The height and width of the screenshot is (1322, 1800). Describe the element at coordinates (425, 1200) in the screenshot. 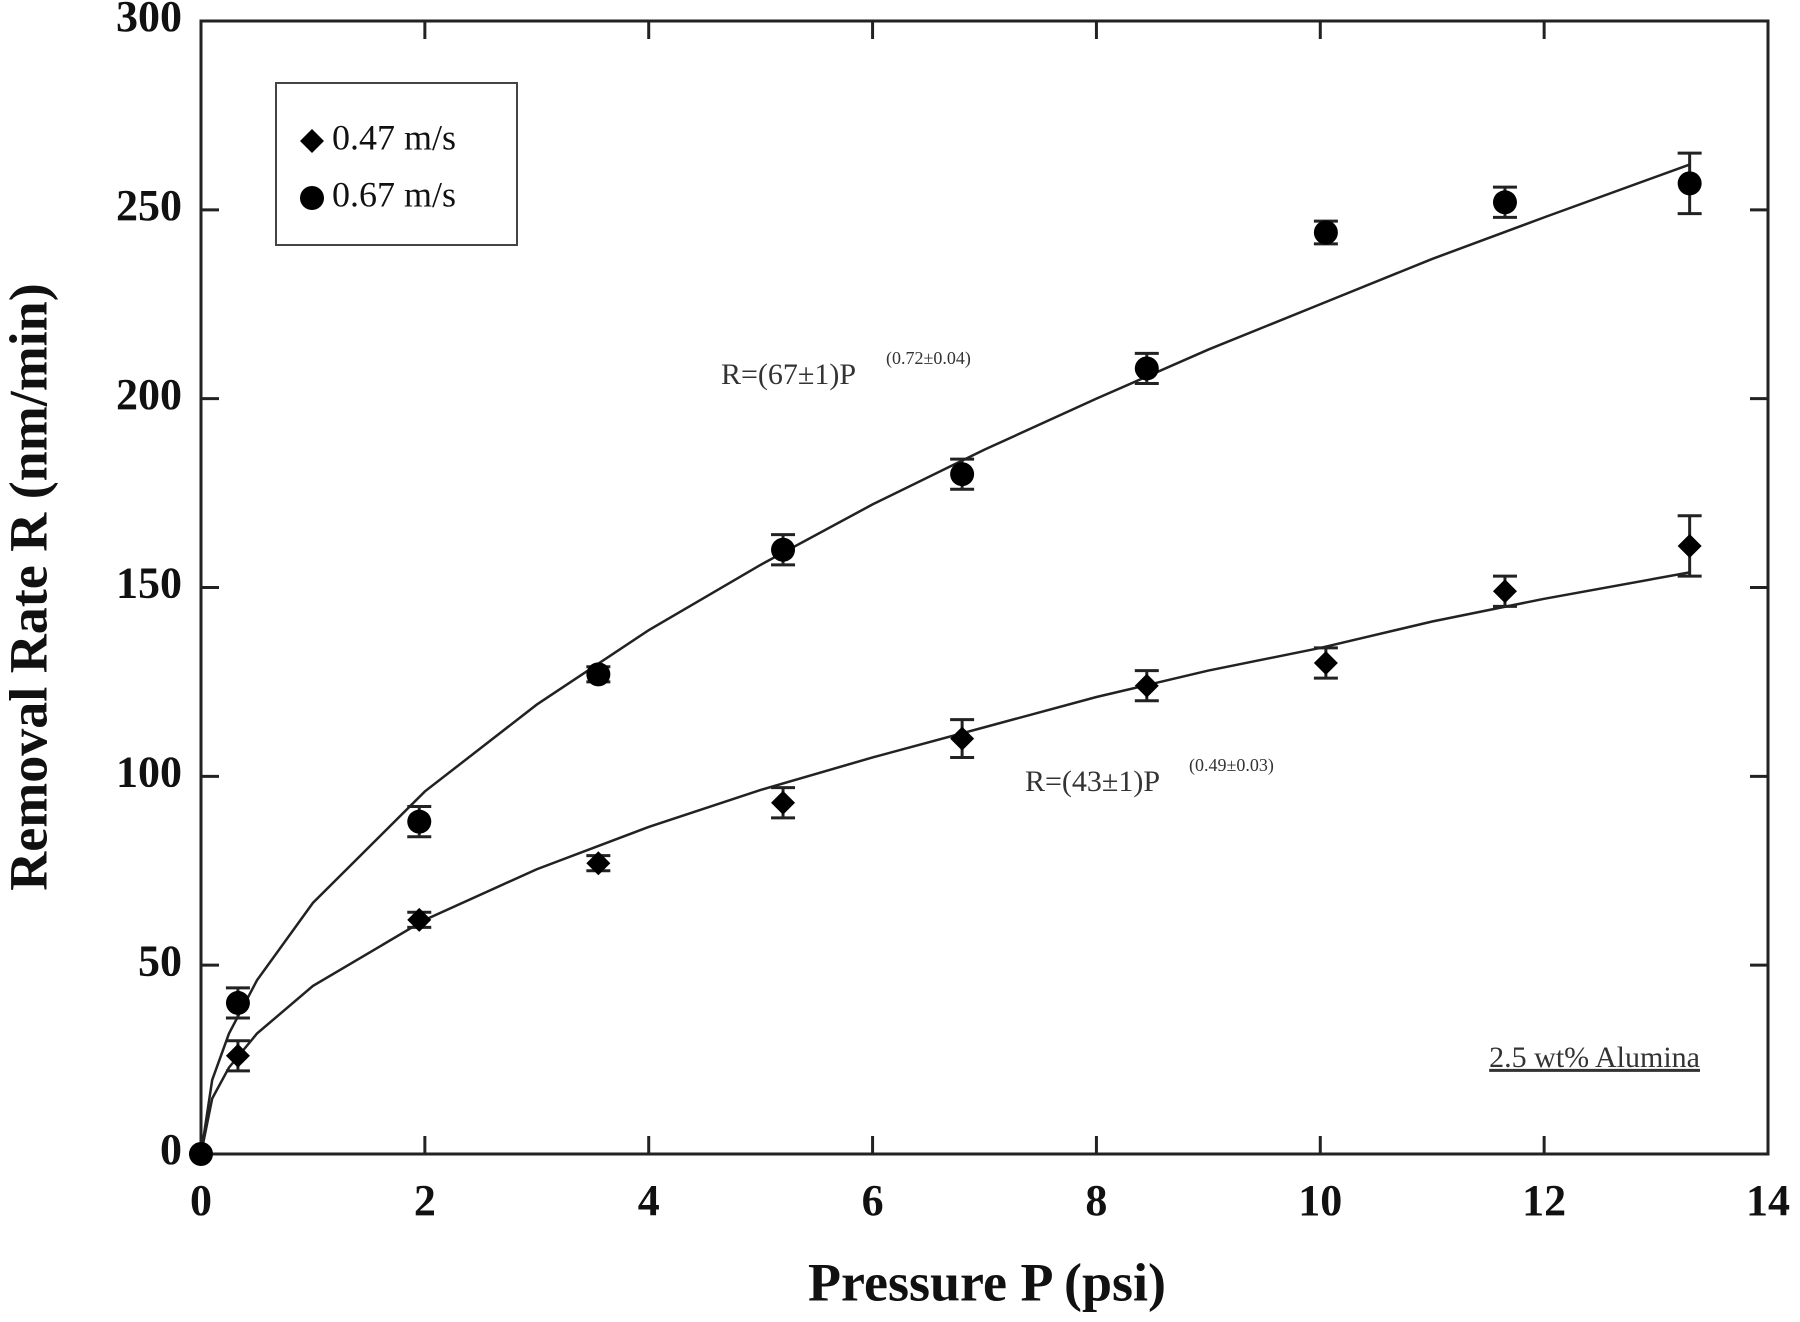

I see `x-tick-label: 2` at that location.